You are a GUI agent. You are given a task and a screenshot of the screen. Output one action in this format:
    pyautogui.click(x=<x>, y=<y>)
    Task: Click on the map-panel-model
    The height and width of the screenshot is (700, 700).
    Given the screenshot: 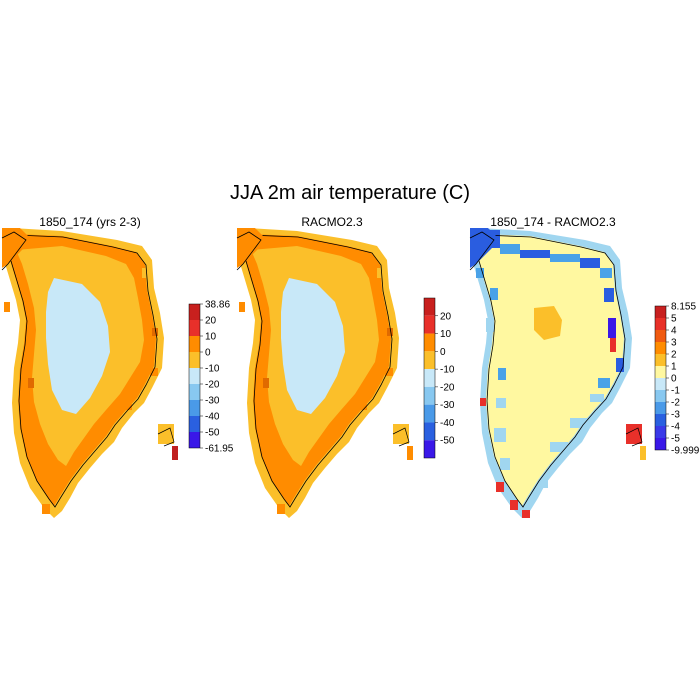 What is the action you would take?
    pyautogui.click(x=89, y=373)
    